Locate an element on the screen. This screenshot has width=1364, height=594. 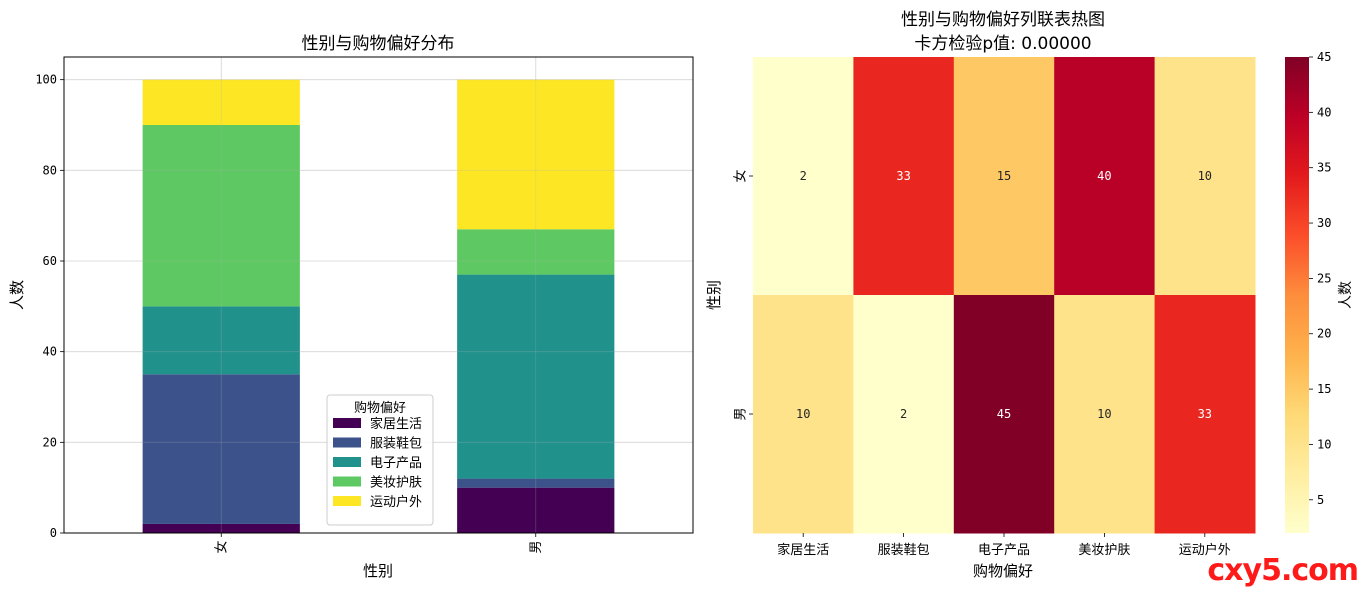
bar-chart-y-label: 人数 is located at coordinates (17, 295).